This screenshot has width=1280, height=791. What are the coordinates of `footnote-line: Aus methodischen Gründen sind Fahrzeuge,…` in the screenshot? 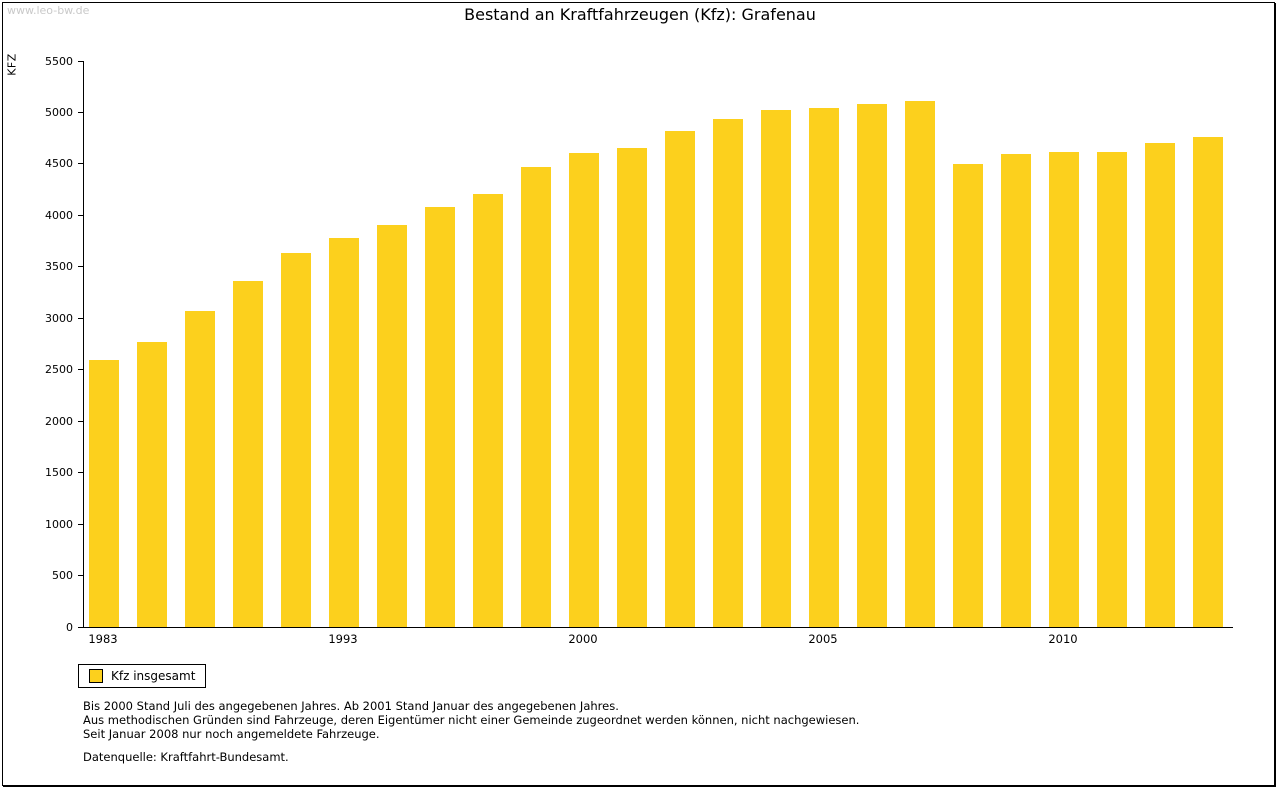 It's located at (471, 720).